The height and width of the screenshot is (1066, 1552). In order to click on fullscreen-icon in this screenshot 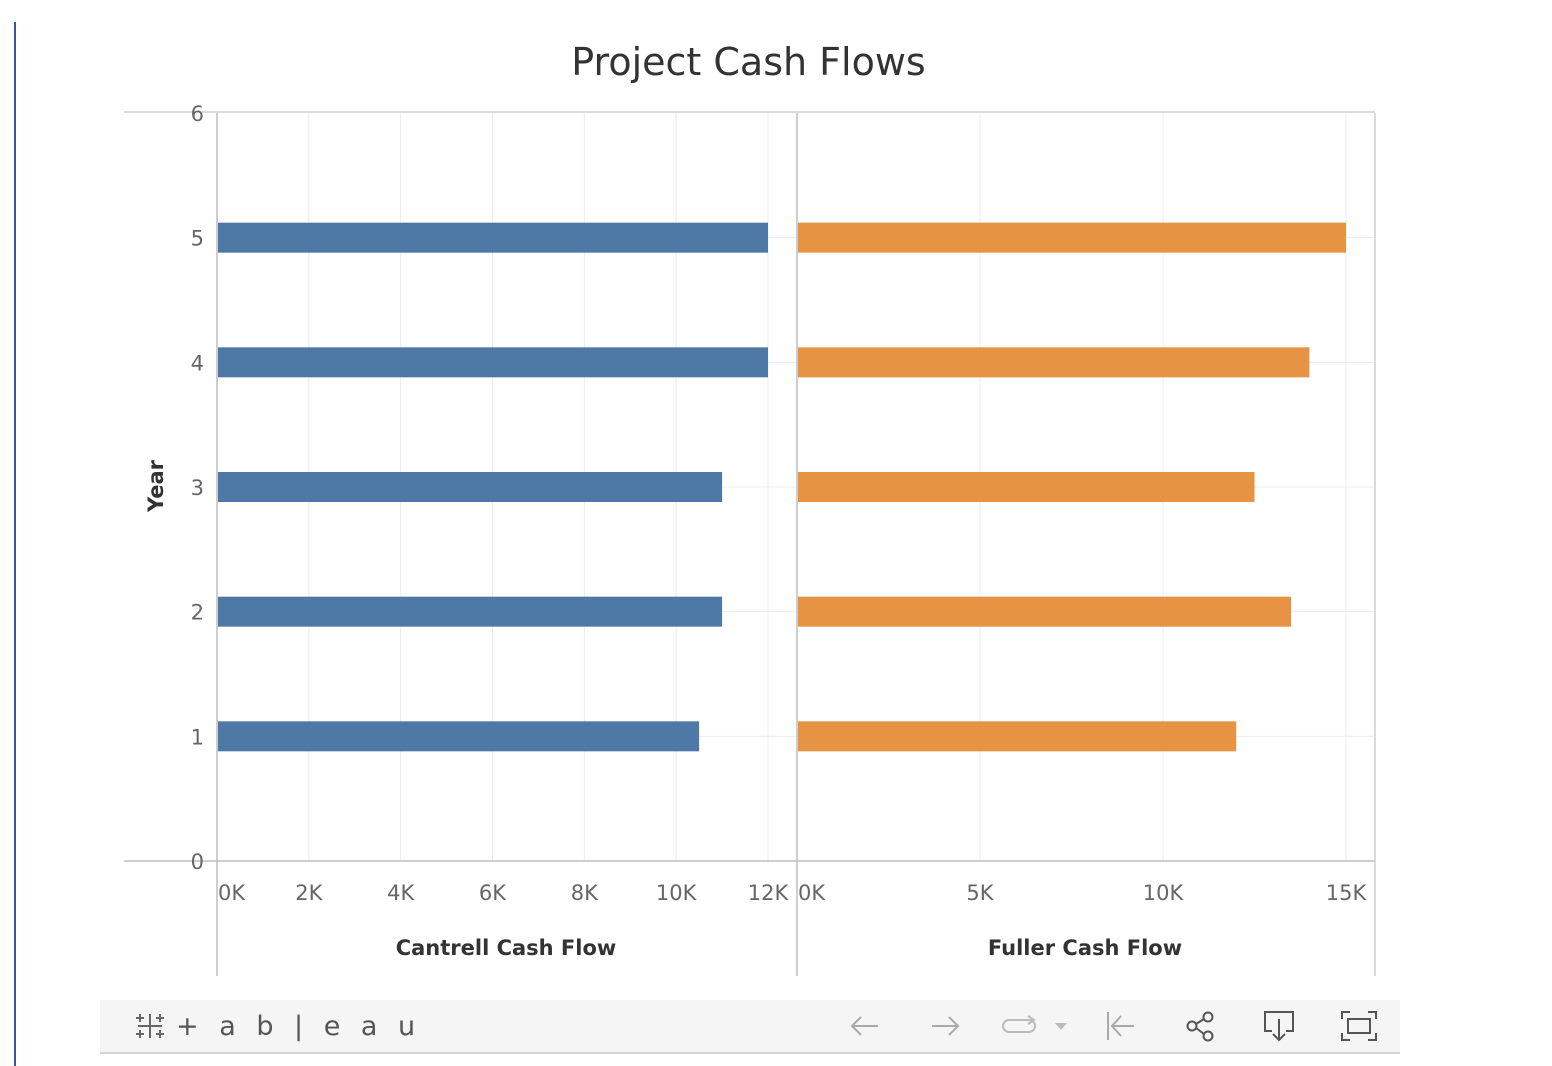, I will do `click(1359, 1026)`.